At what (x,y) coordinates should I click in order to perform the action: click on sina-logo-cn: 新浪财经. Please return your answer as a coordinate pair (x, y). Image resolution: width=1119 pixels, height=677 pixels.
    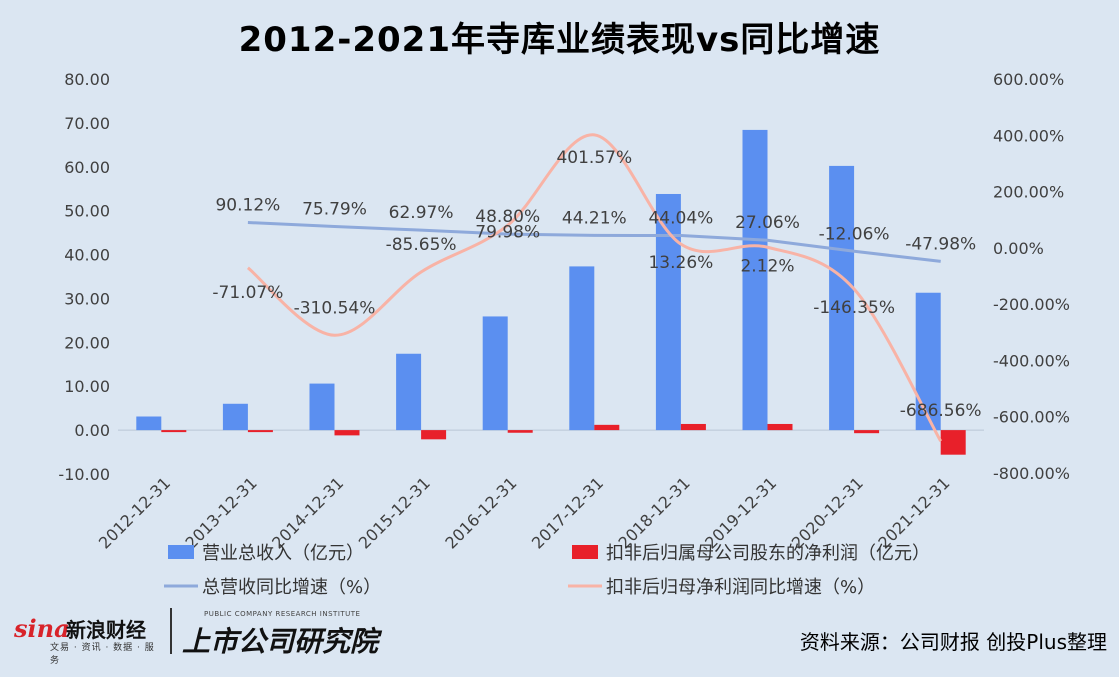
    Looking at the image, I should click on (106, 630).